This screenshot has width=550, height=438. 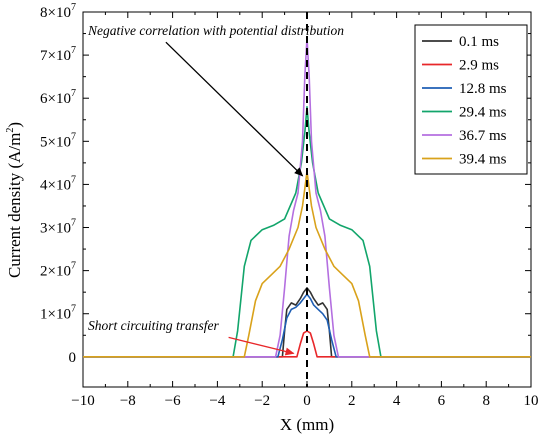 I want to click on annotation-text: Short circuiting transfer, so click(x=153, y=325).